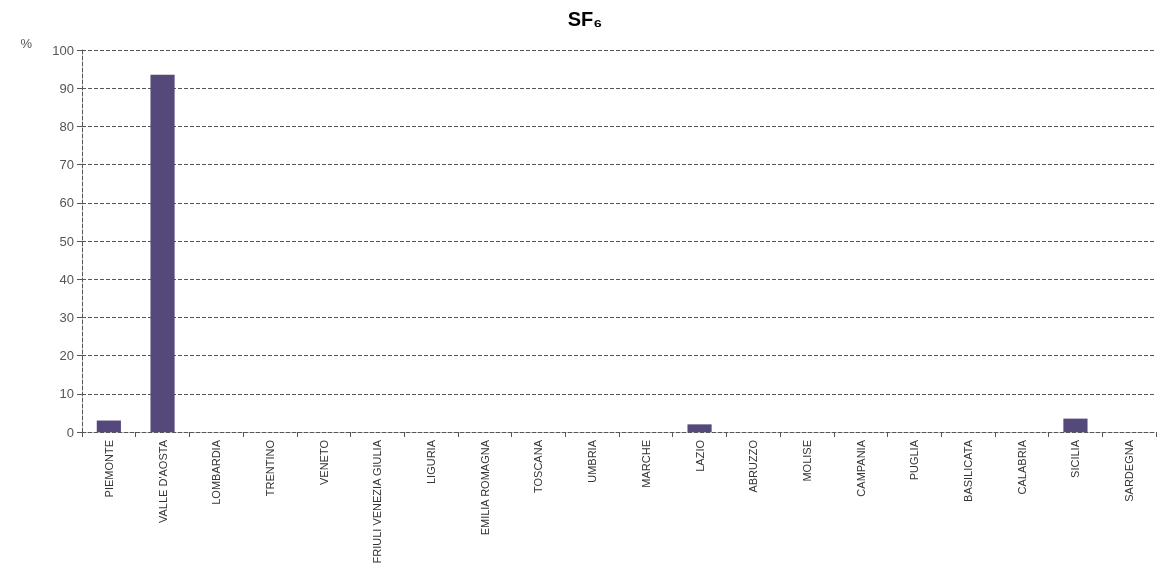  Describe the element at coordinates (1021, 467) in the screenshot. I see `x-tick-label: CALABRIA` at that location.